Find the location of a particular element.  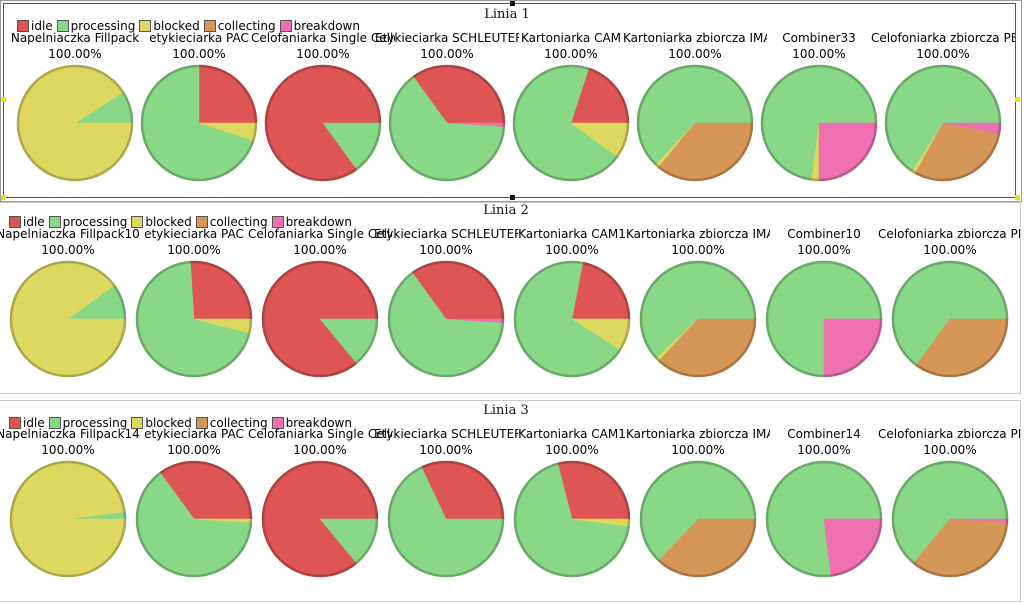

pie-label: Combiner10 is located at coordinates (824, 234).